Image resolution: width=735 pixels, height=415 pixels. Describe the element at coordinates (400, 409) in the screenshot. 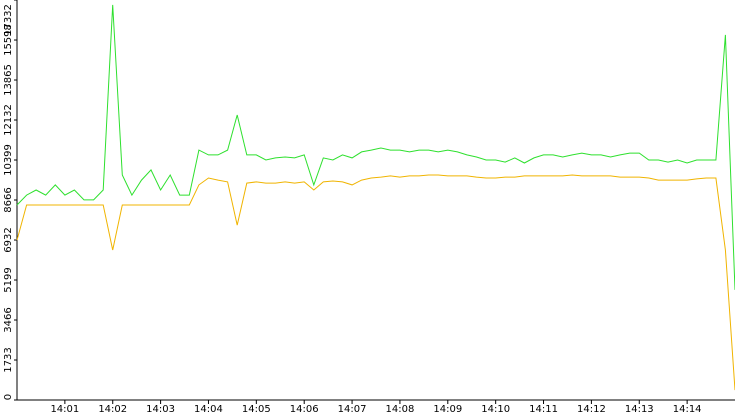

I see `x-tick-label: 14:08` at that location.